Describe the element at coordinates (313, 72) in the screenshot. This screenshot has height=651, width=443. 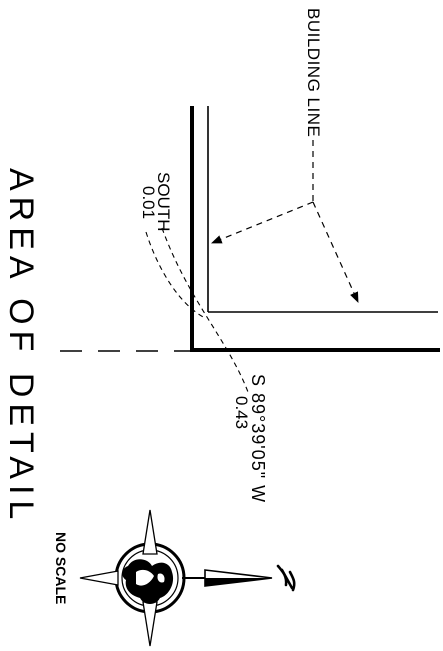
I see `building-line-label: BUILDING LINE` at that location.